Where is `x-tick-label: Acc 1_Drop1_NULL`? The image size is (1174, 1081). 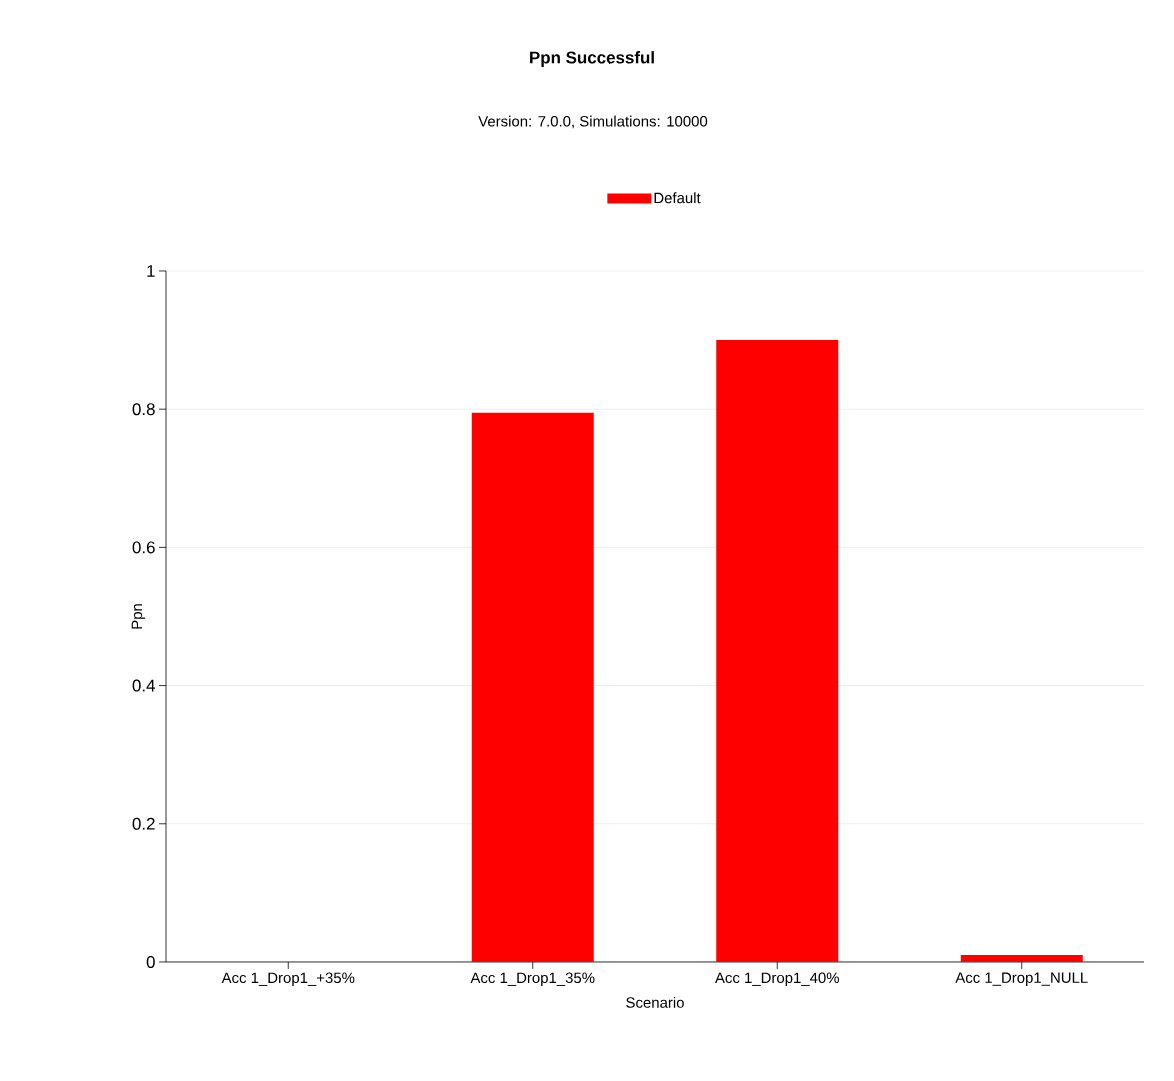
x-tick-label: Acc 1_Drop1_NULL is located at coordinates (1021, 979).